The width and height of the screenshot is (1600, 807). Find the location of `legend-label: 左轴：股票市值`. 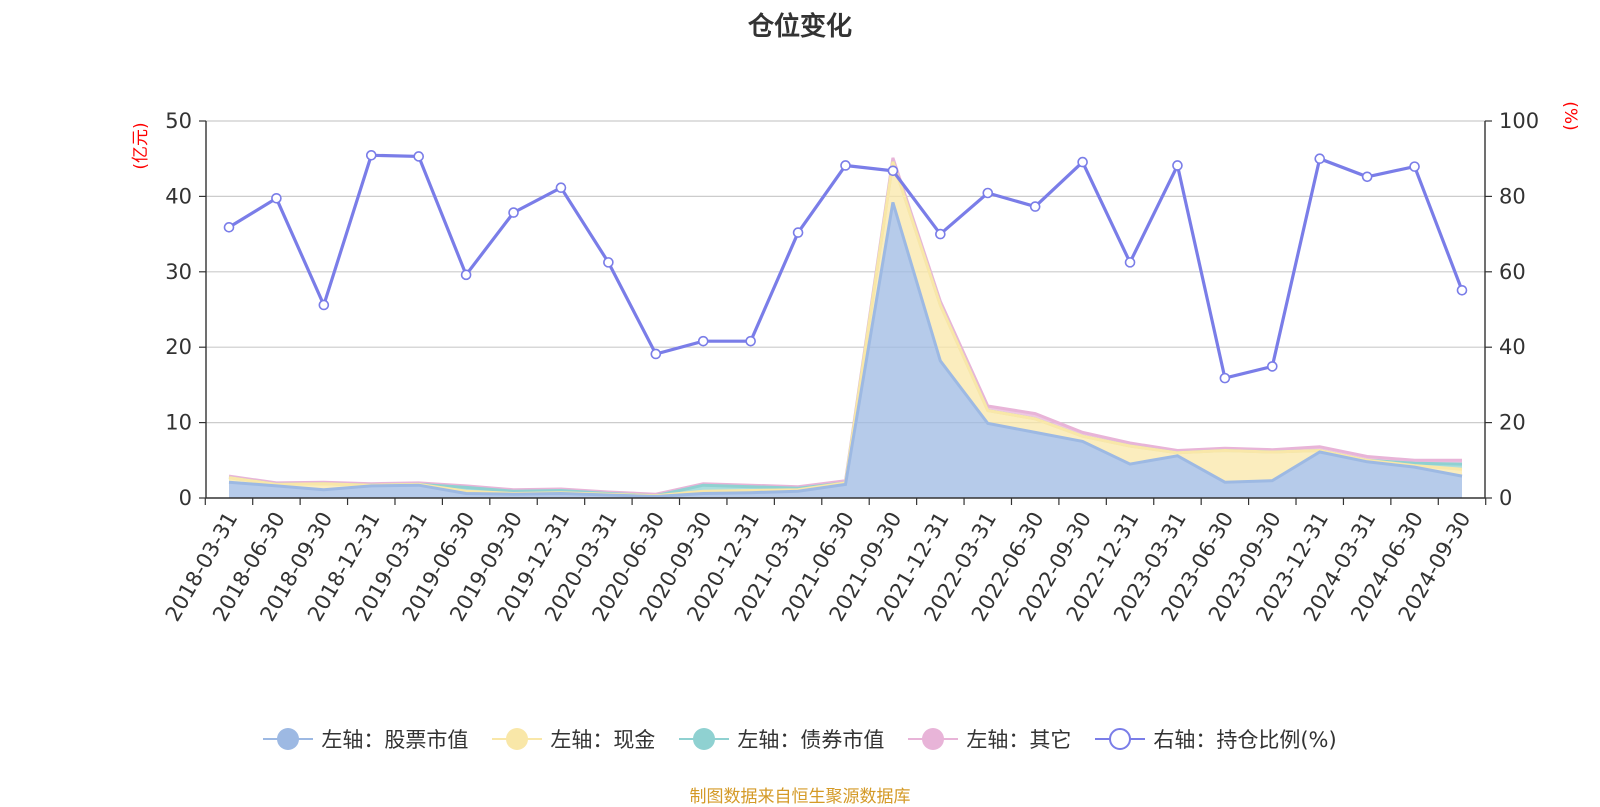

legend-label: 左轴：股票市值 is located at coordinates (395, 740).